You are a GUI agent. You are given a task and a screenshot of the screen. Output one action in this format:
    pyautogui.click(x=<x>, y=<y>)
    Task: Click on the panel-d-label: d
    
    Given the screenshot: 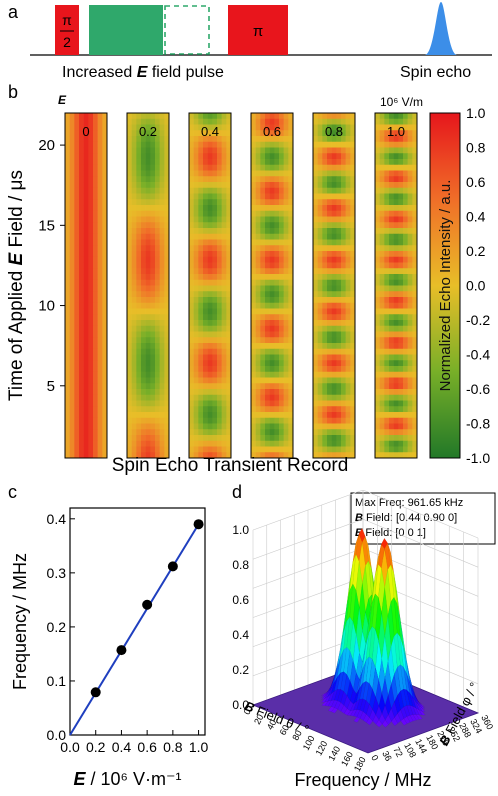 What is the action you would take?
    pyautogui.click(x=237, y=492)
    